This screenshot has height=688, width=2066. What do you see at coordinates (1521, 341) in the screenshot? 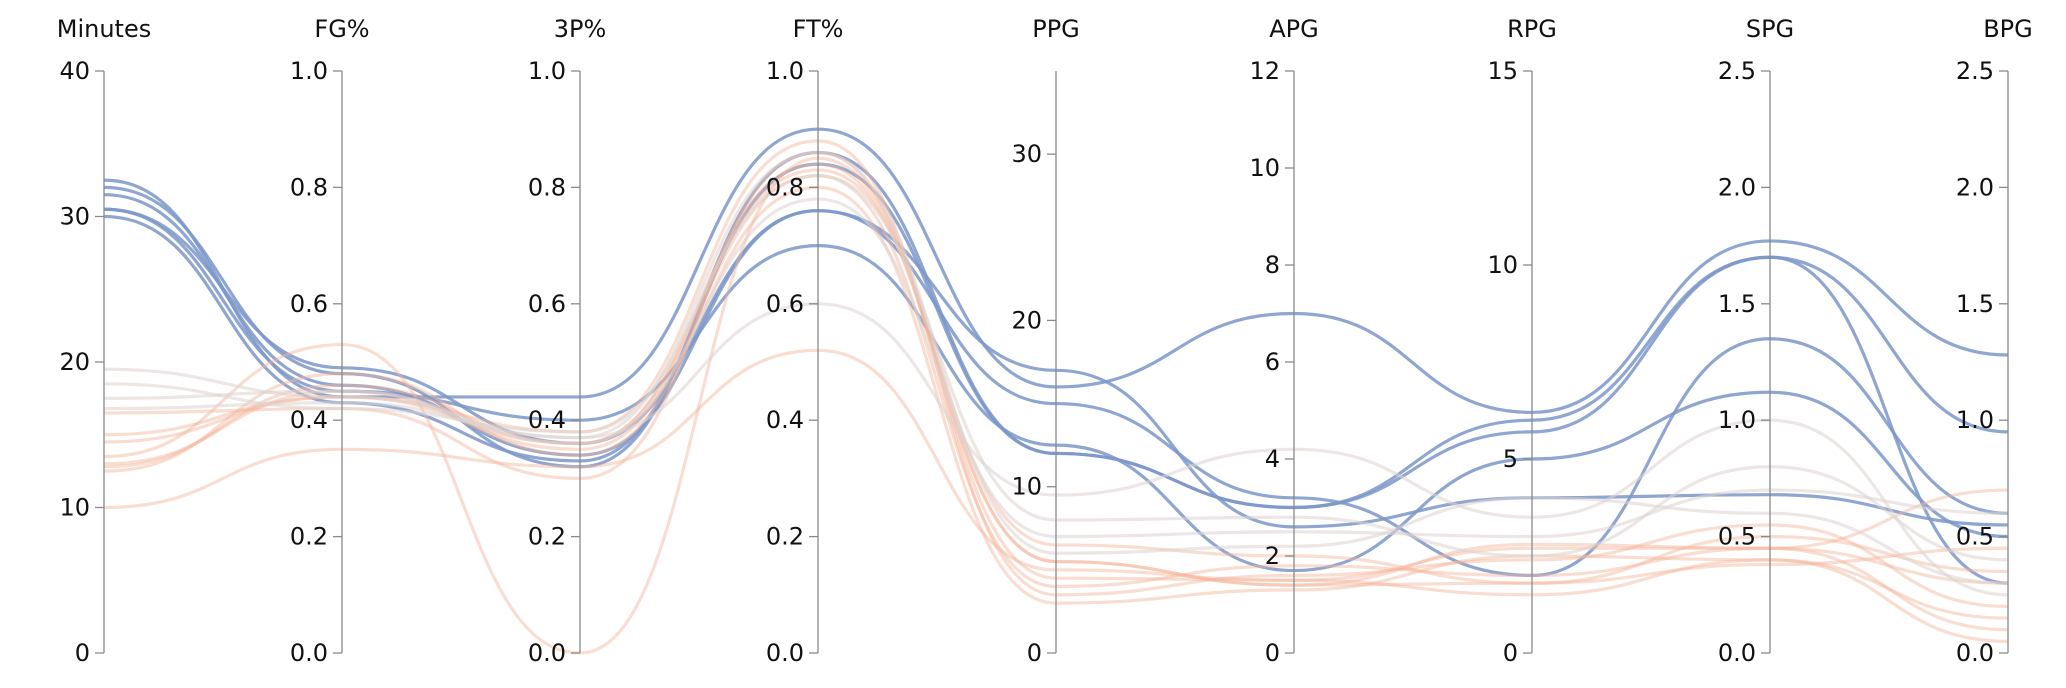
I see `axis-rpg: RPG 0 5 10 15` at bounding box center [1521, 341].